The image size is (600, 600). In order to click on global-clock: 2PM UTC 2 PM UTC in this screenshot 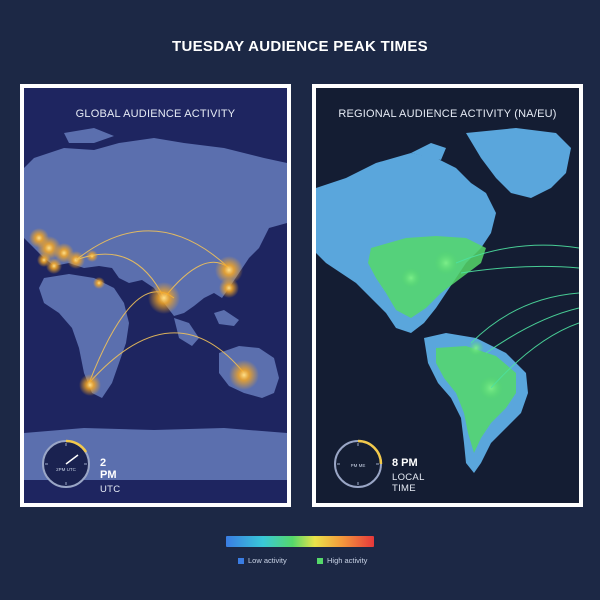, I will do `click(80, 466)`.